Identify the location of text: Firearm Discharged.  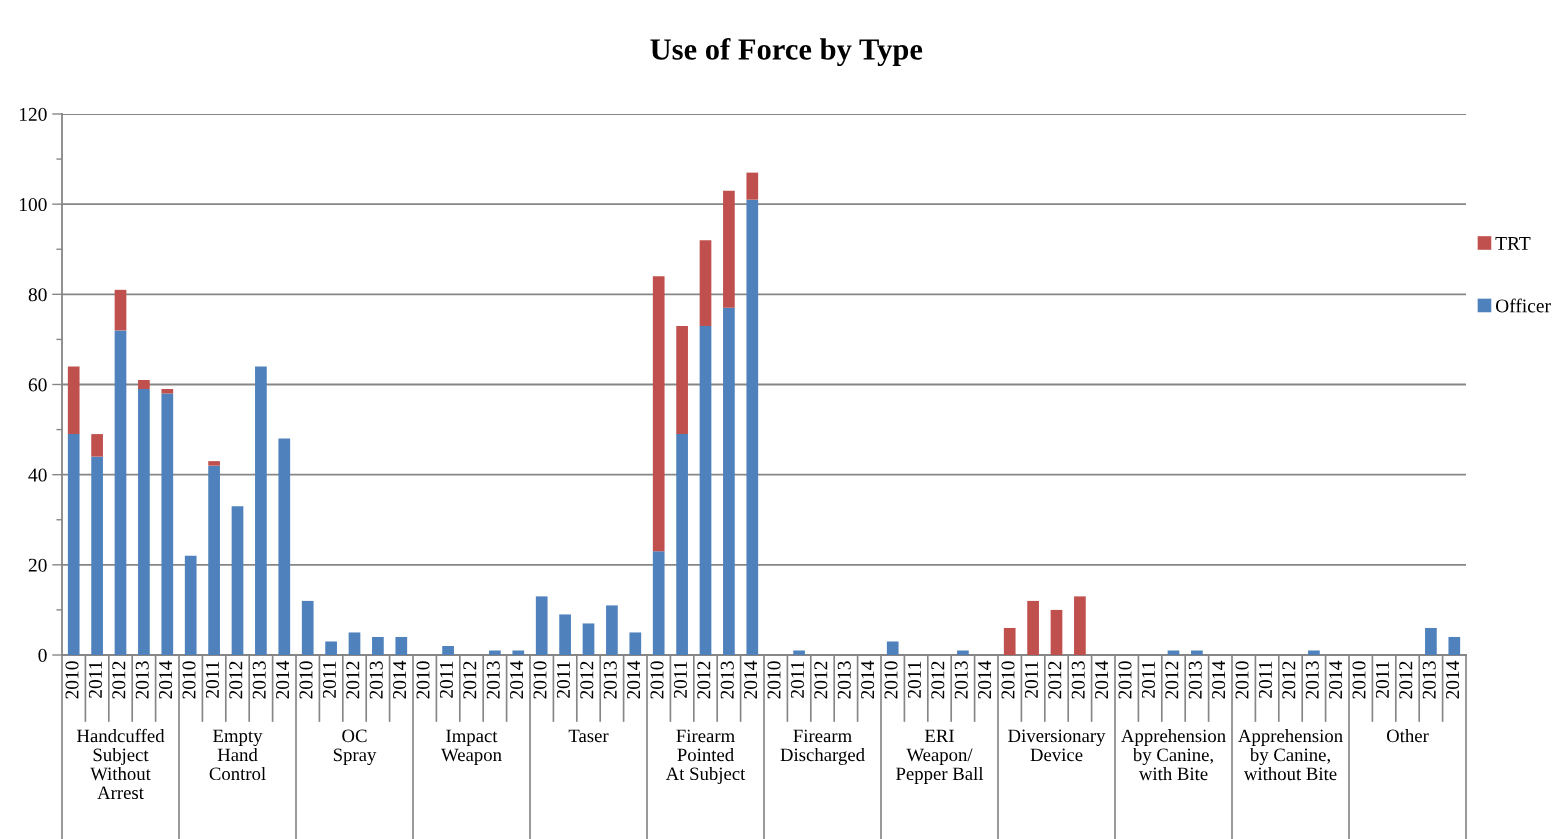
(822, 747).